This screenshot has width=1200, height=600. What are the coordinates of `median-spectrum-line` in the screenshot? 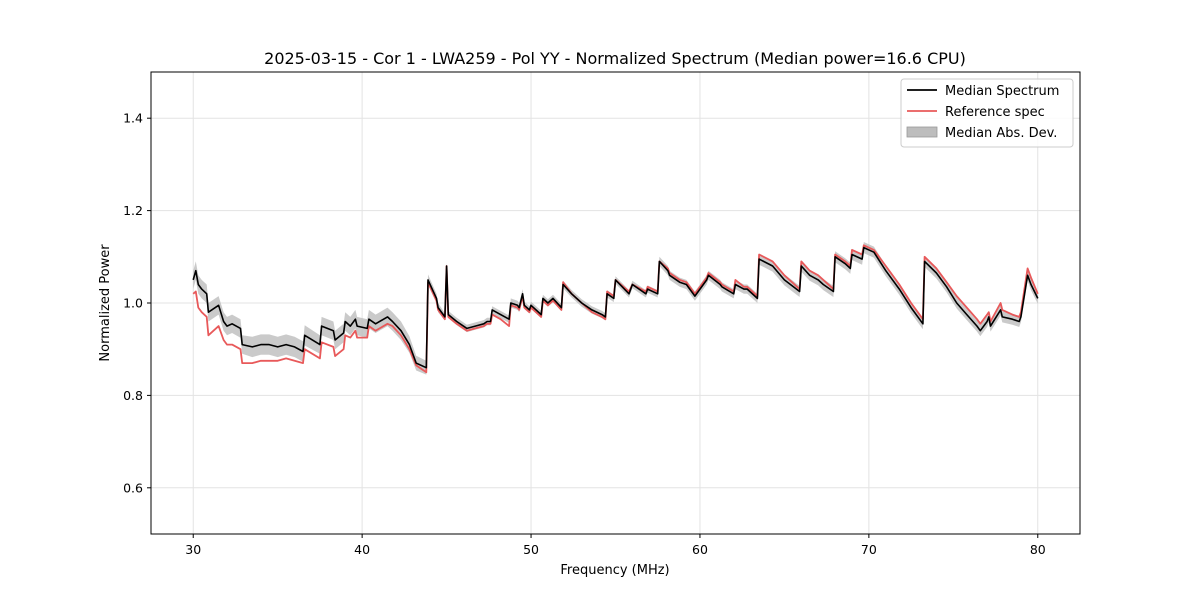 It's located at (615, 307).